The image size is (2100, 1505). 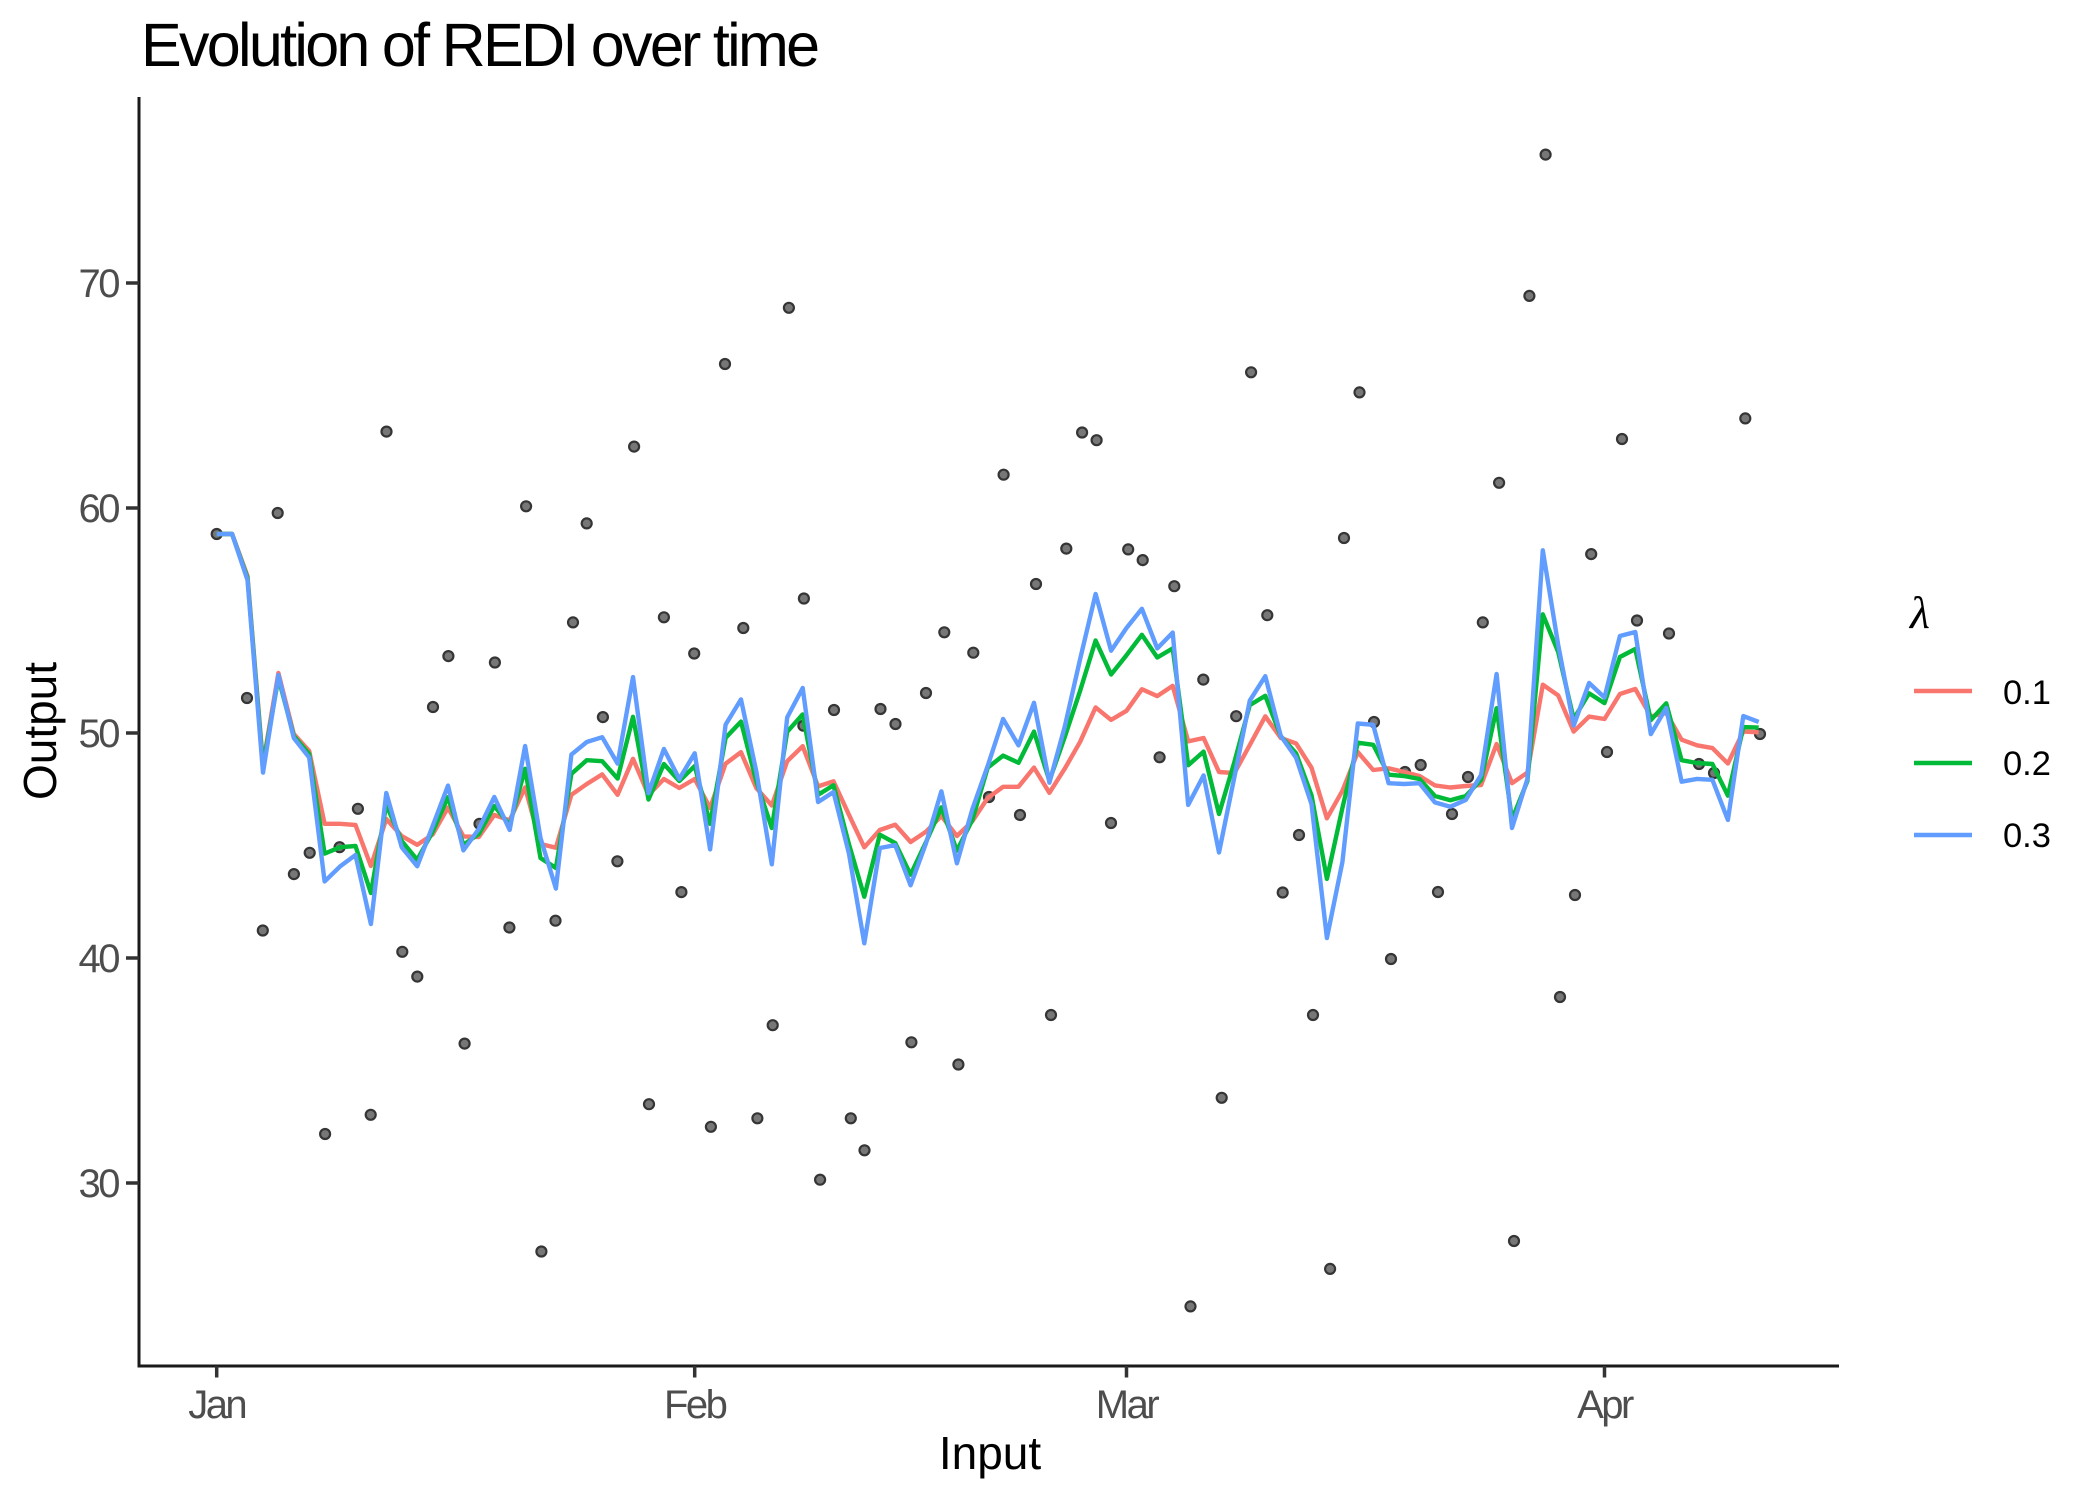 What do you see at coordinates (2027, 764) in the screenshot?
I see `svg-text: 0.2` at bounding box center [2027, 764].